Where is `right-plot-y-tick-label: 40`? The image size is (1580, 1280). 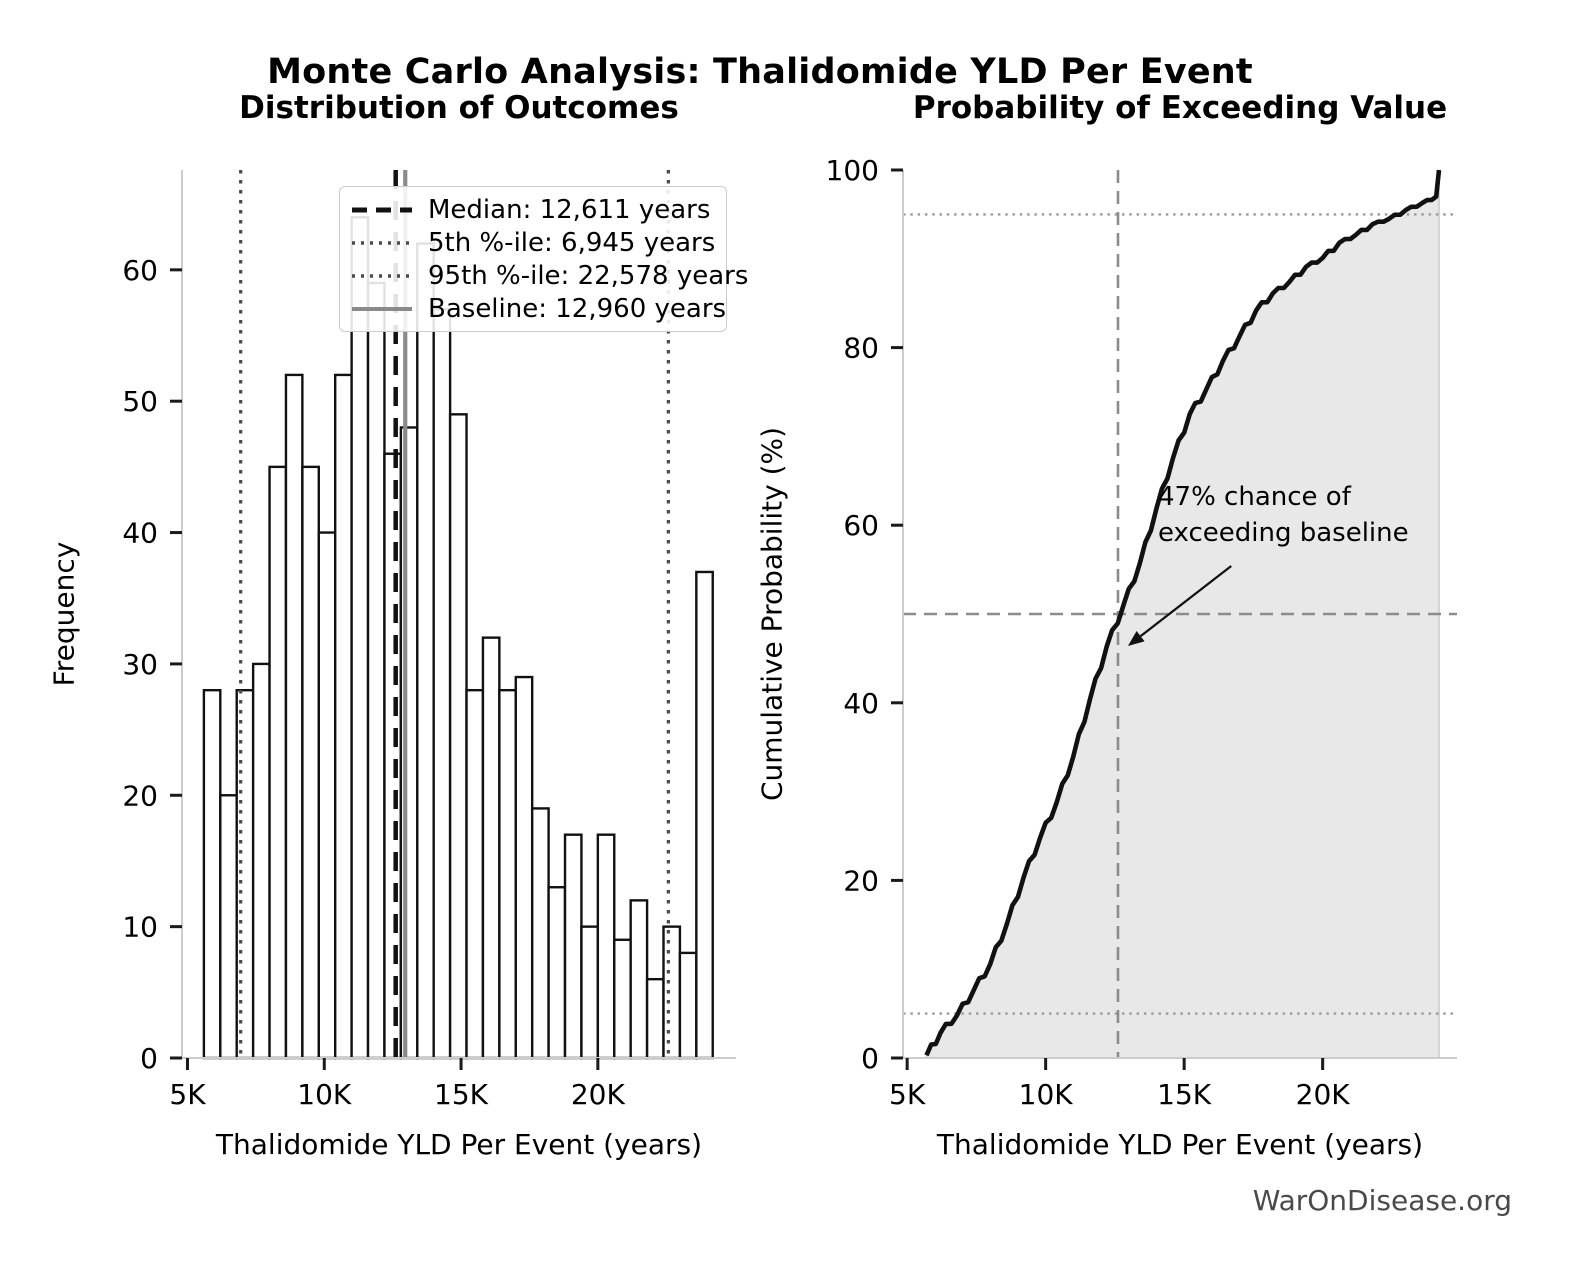 right-plot-y-tick-label: 40 is located at coordinates (861, 703).